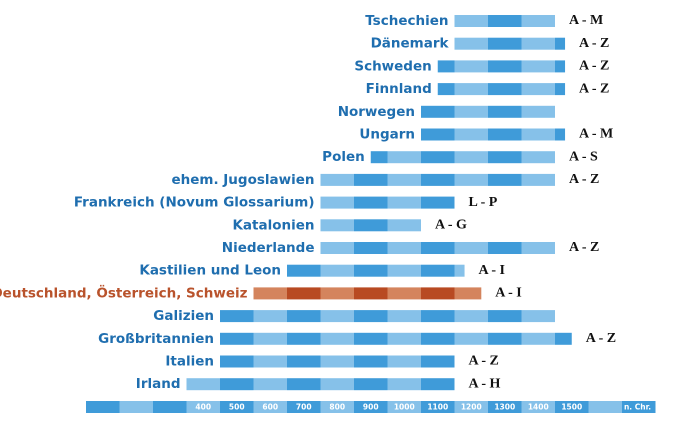 The width and height of the screenshot is (684, 429). I want to click on row-label: Ungarn, so click(387, 135).